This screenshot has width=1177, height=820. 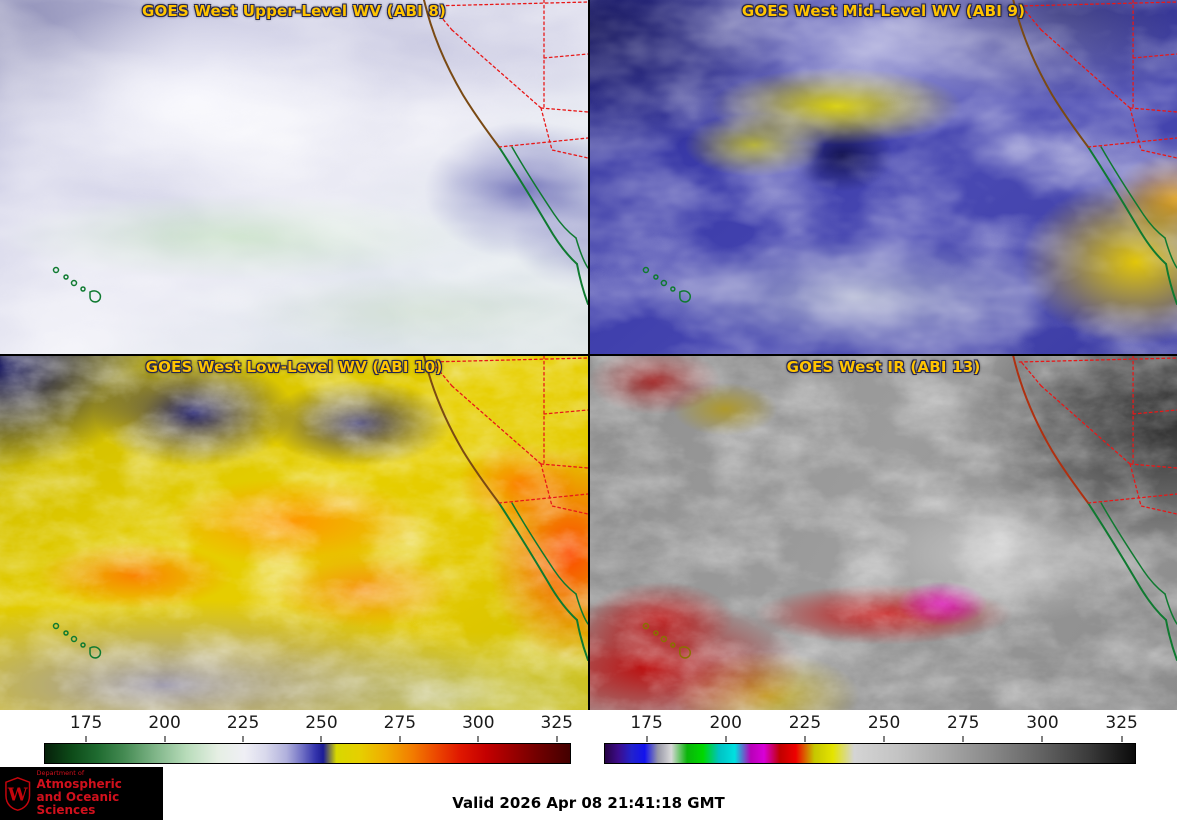 I want to click on wv-colorbar: 175 200 225 250 275 300 325, so click(x=308, y=739).